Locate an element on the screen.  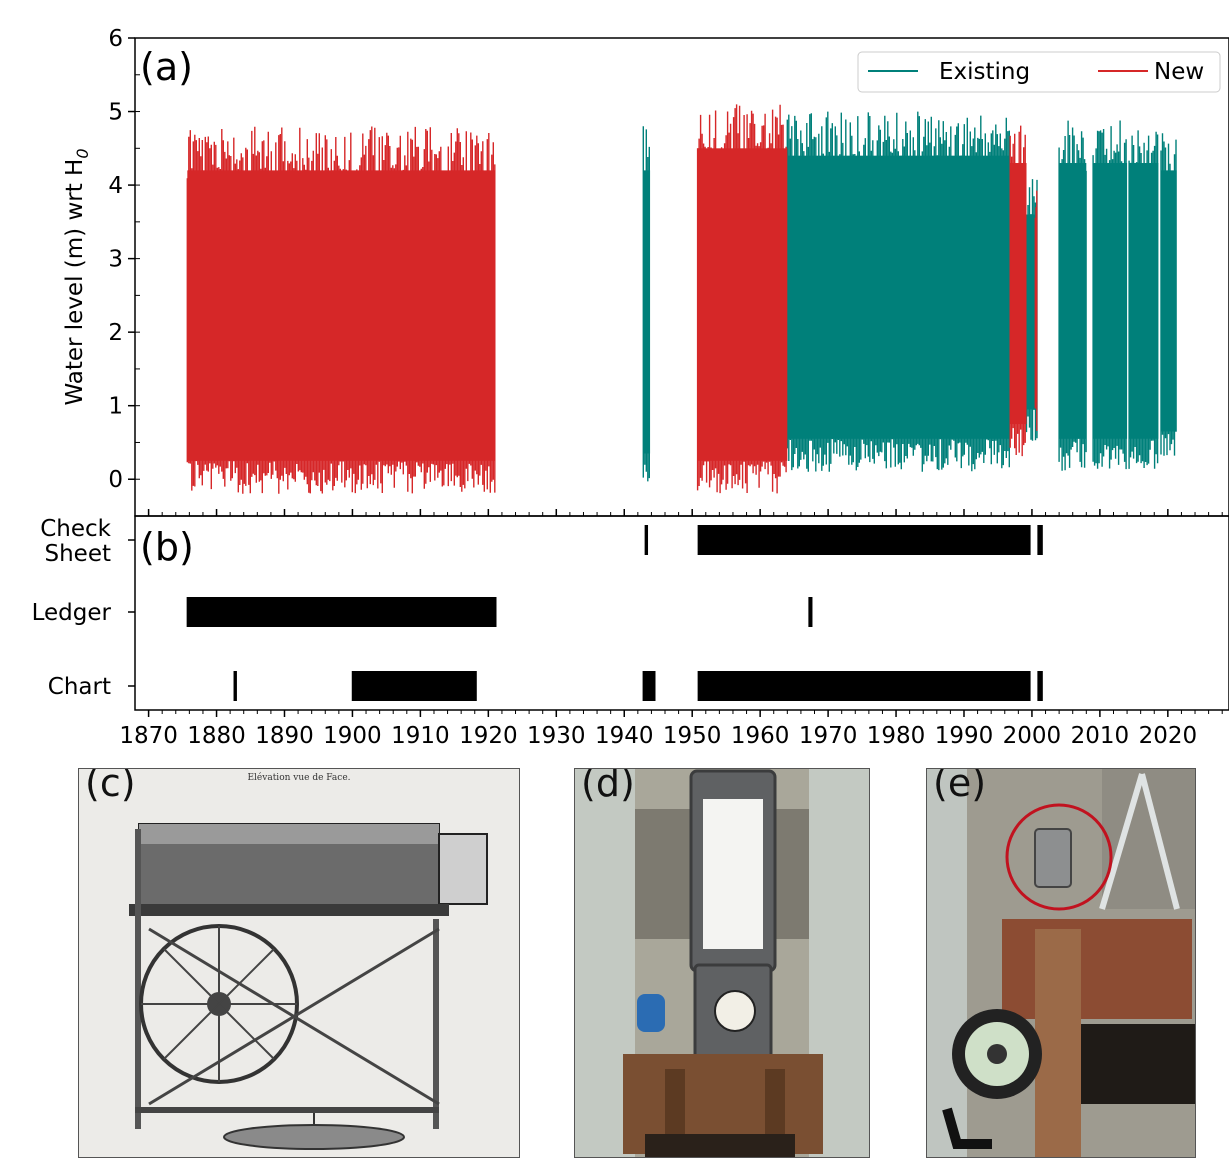
photo-d-illustration is located at coordinates (722, 963).